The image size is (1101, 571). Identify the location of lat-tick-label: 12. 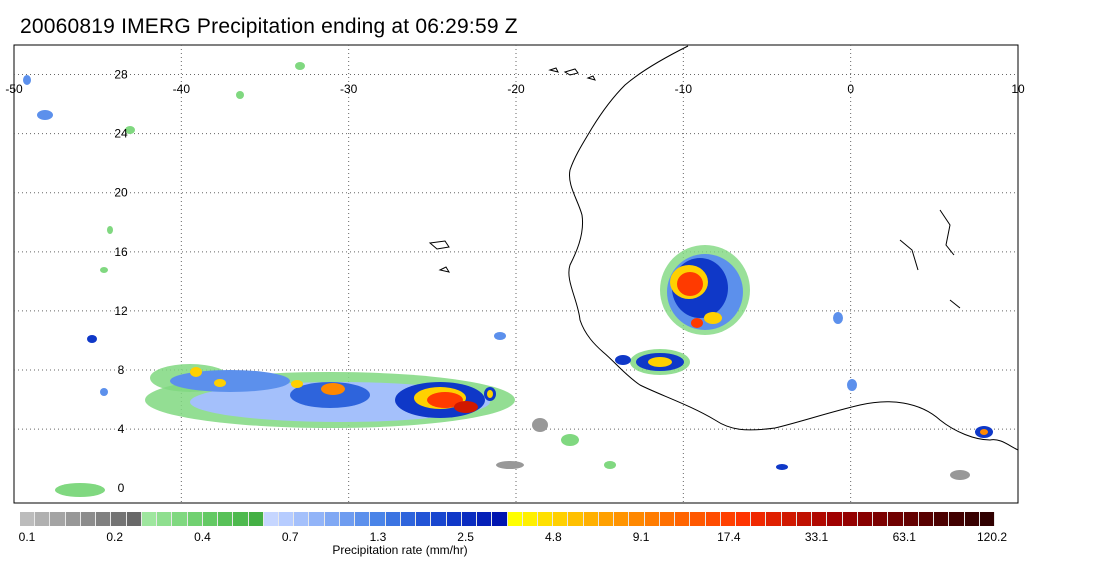
(121, 311).